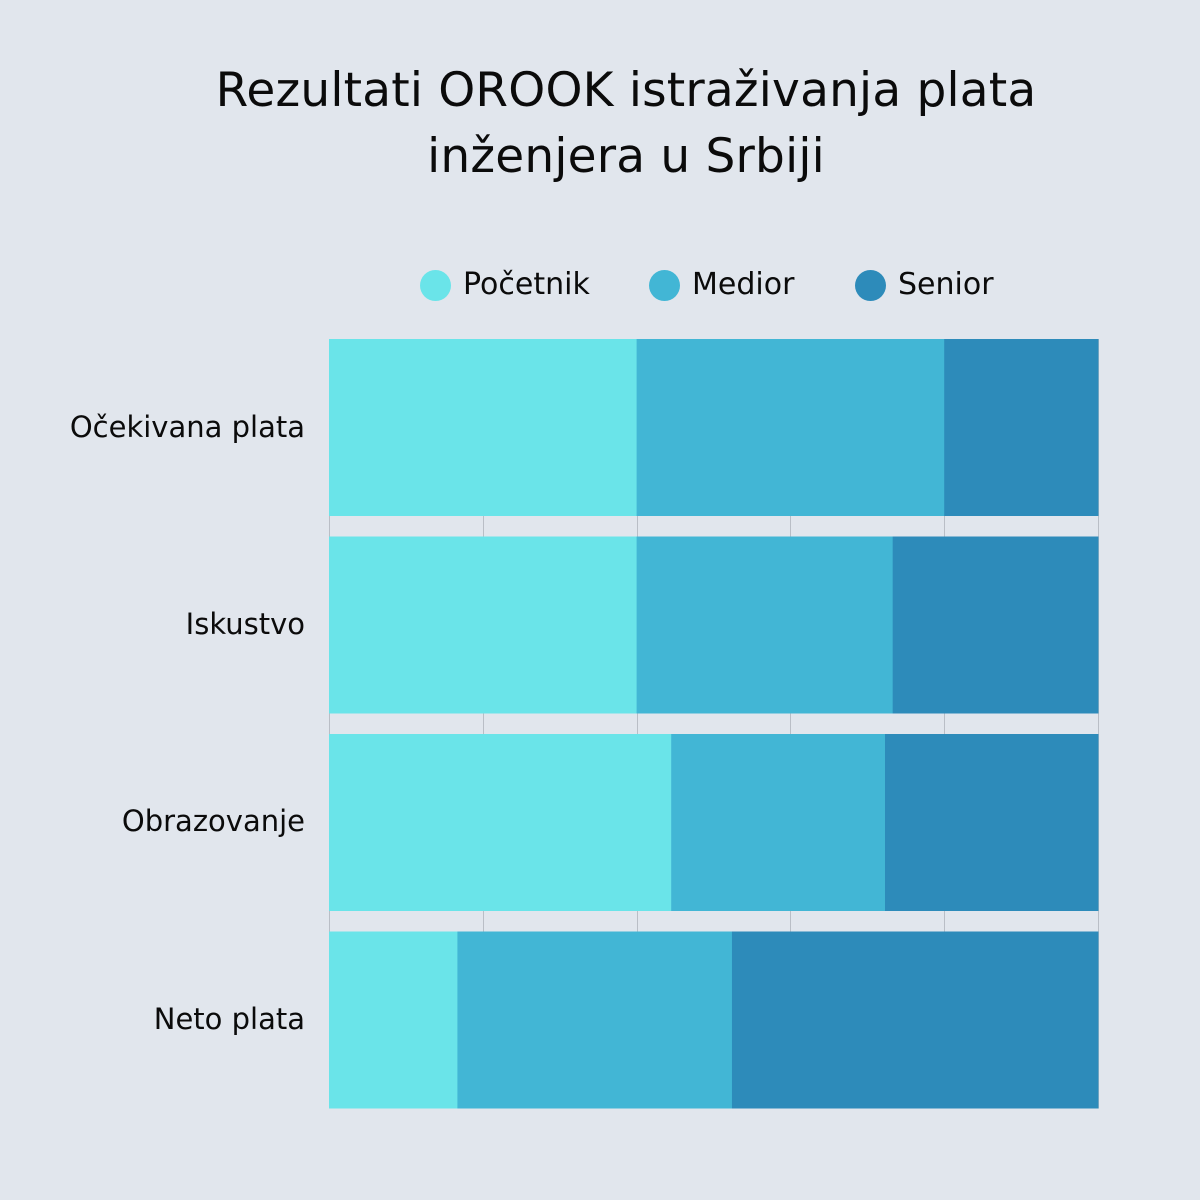  Describe the element at coordinates (946, 284) in the screenshot. I see `legend-label-senior: Senior` at that location.